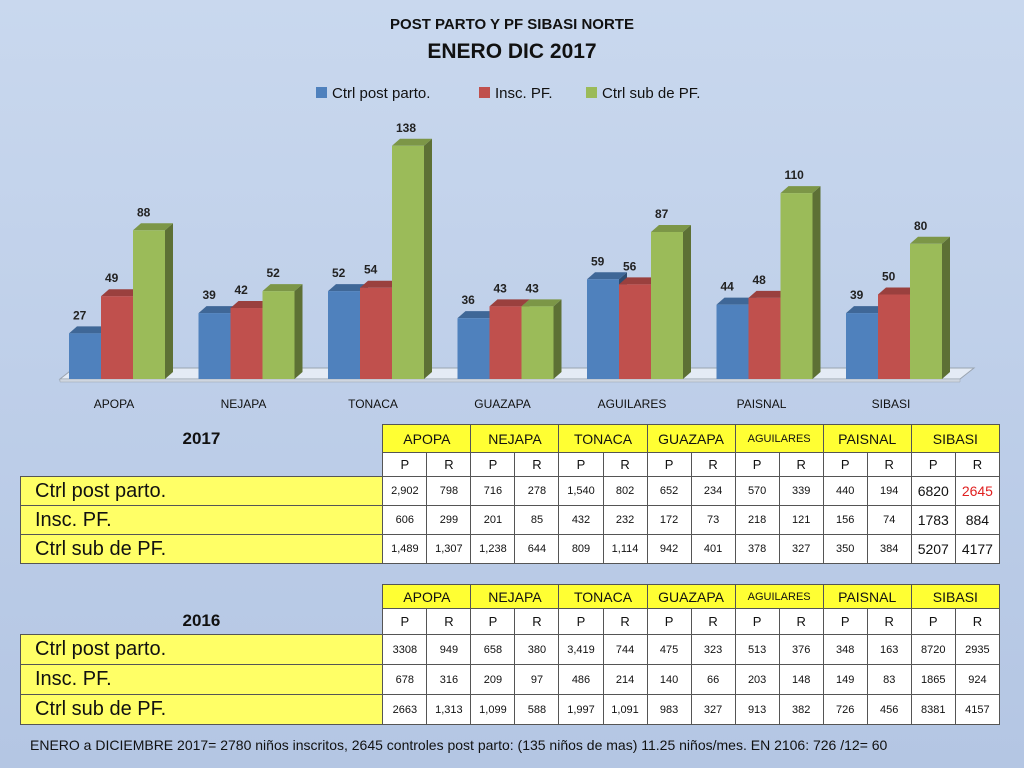 The width and height of the screenshot is (1024, 768). What do you see at coordinates (510, 380) in the screenshot?
I see `floor-front` at bounding box center [510, 380].